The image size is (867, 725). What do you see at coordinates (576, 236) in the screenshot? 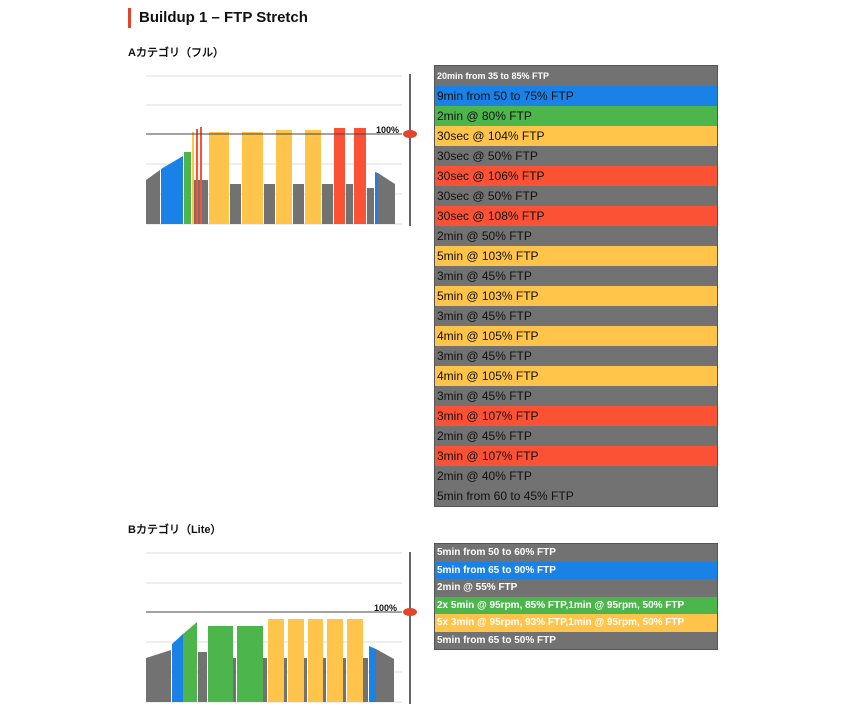
I see `interval-row: 2min @ 50% FTP` at bounding box center [576, 236].